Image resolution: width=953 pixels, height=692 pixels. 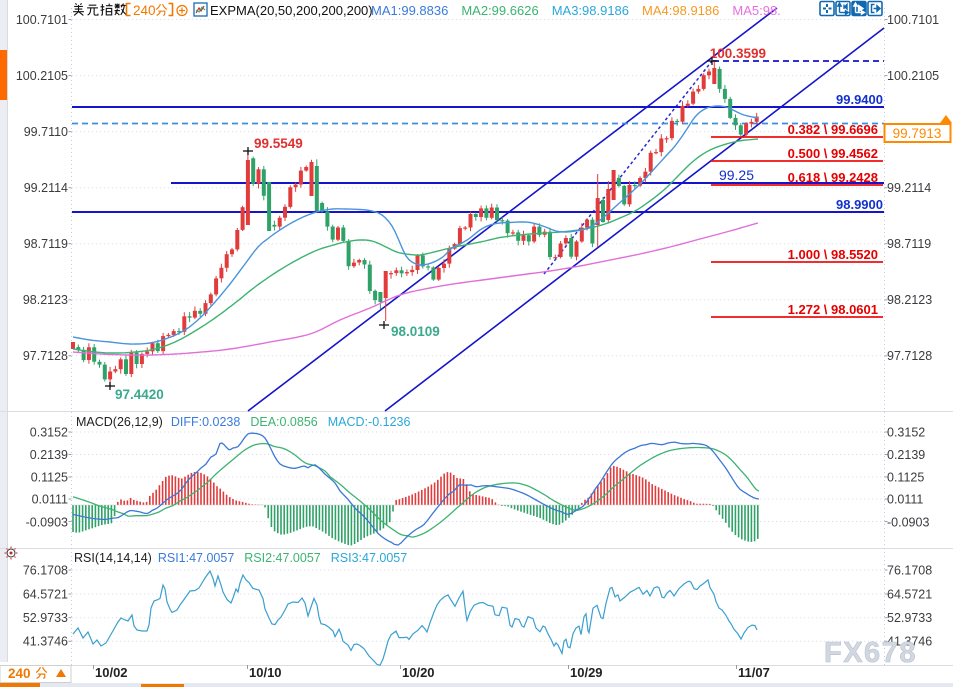 I want to click on svg-text: 11/07, so click(x=754, y=672).